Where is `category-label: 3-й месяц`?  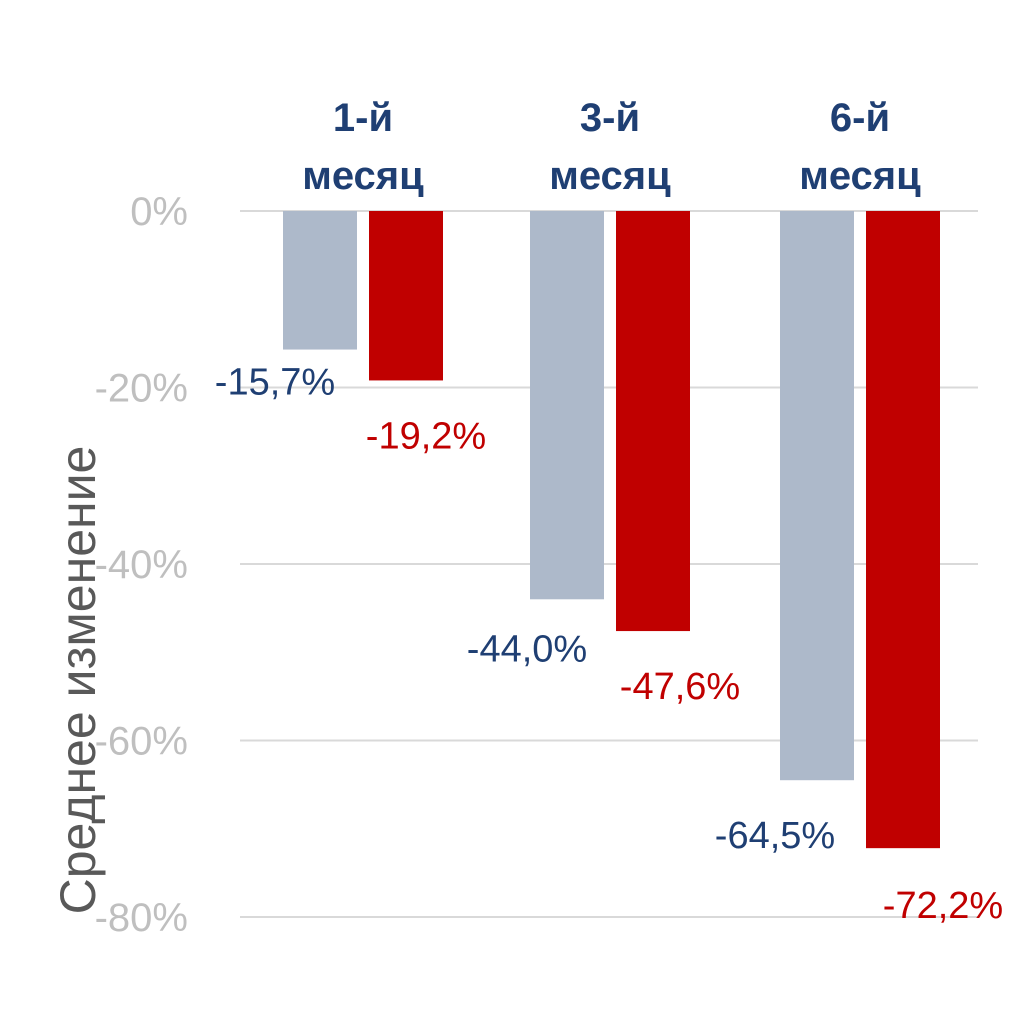
category-label: 3-й месяц is located at coordinates (610, 147).